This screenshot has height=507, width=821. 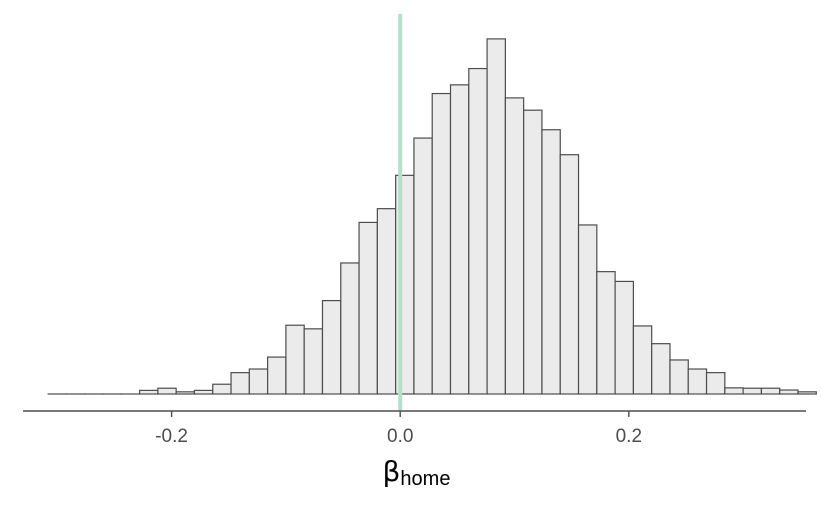 What do you see at coordinates (392, 471) in the screenshot?
I see `x-axis-title-symbol: β` at bounding box center [392, 471].